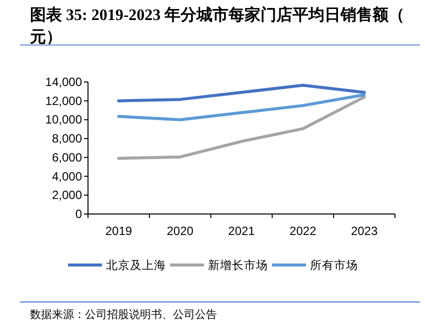  I want to click on y-tick-label: 4,000, so click(67, 176).